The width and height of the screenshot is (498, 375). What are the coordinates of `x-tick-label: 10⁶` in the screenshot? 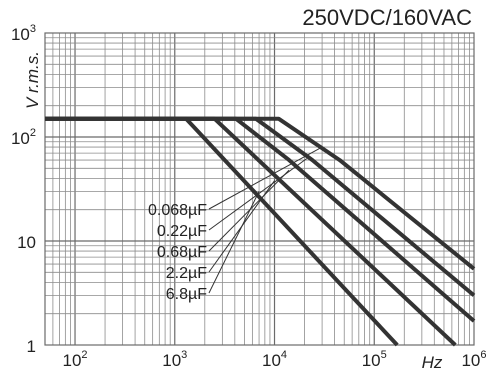 It's located at (473, 359).